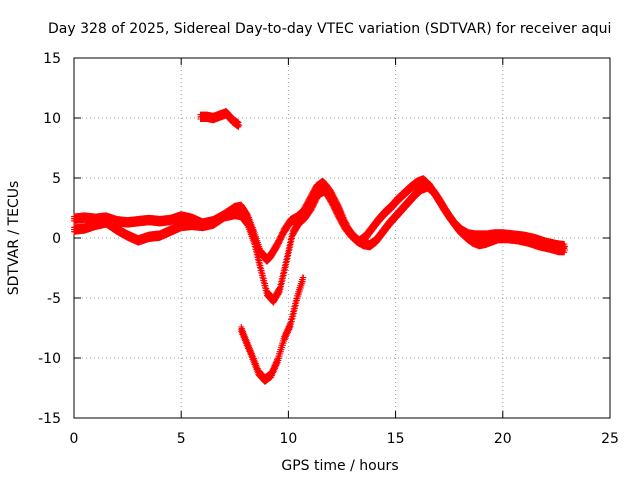  I want to click on x-tick-label: 25, so click(610, 439).